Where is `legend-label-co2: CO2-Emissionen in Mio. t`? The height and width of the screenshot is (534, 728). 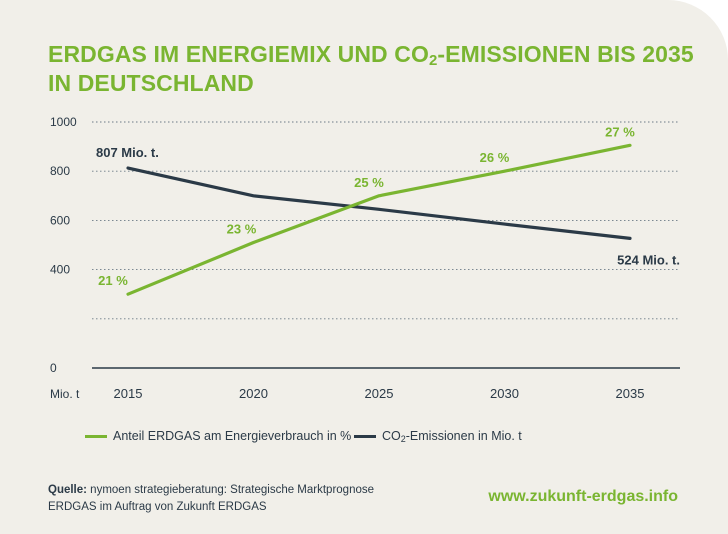
legend-label-co2: CO2-Emissionen in Mio. t is located at coordinates (452, 436).